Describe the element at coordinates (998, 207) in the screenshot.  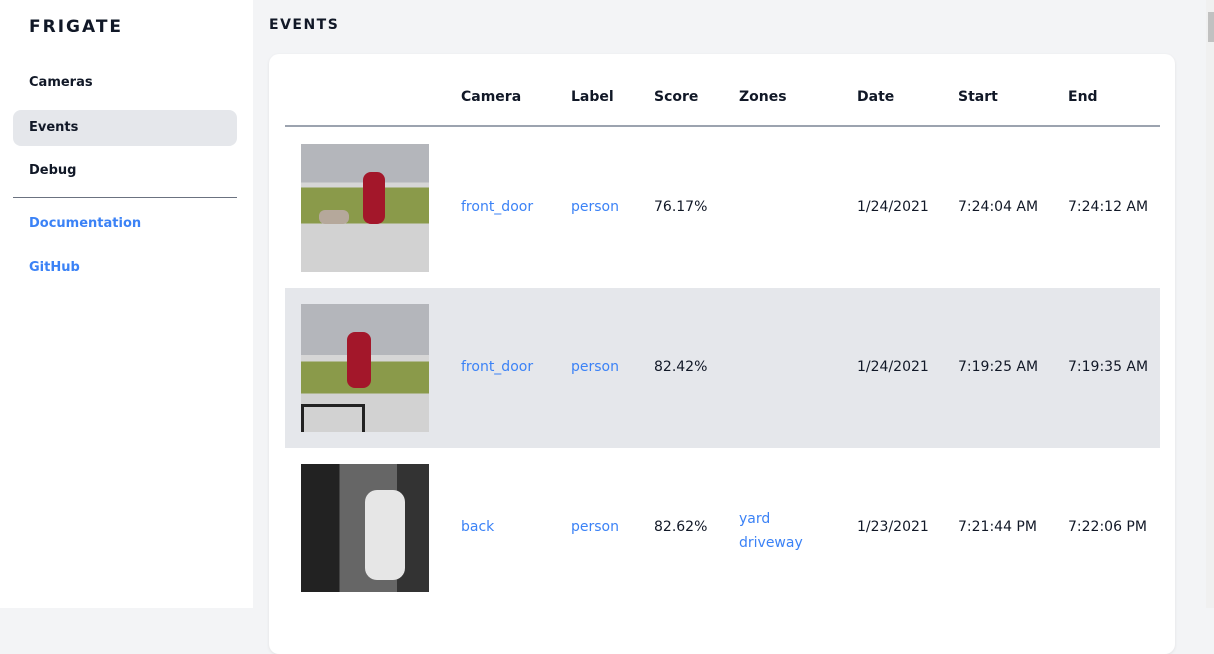
I see `start-time: 7:24:04 AM` at that location.